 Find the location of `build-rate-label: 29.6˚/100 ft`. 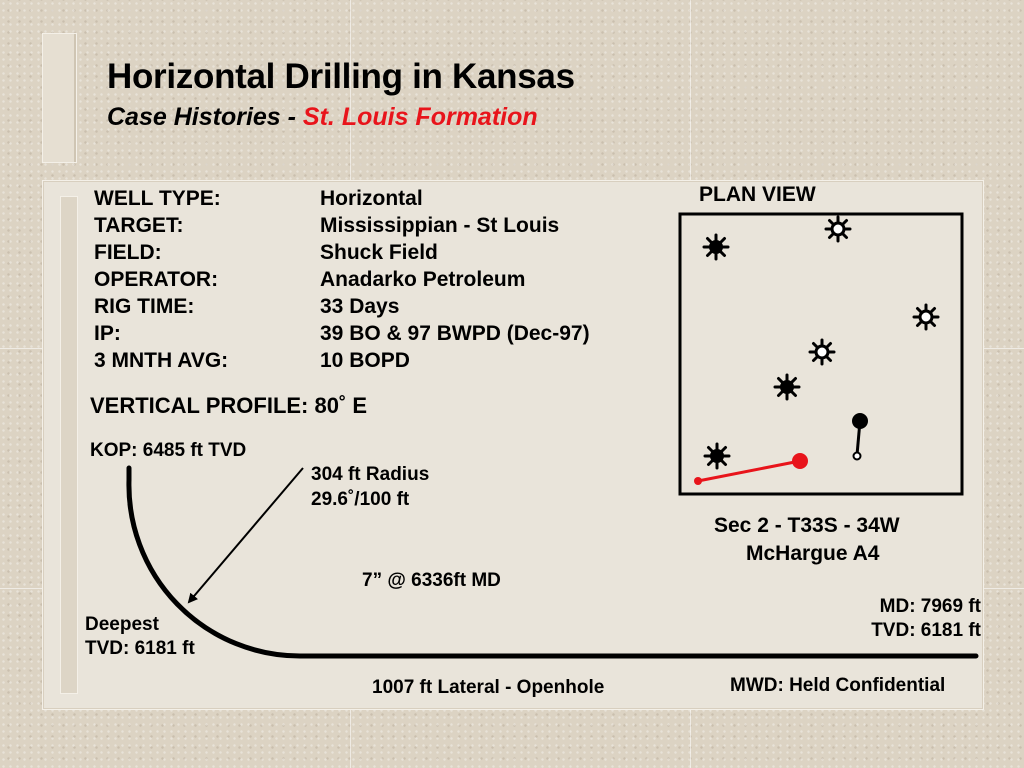

build-rate-label: 29.6˚/100 ft is located at coordinates (360, 499).